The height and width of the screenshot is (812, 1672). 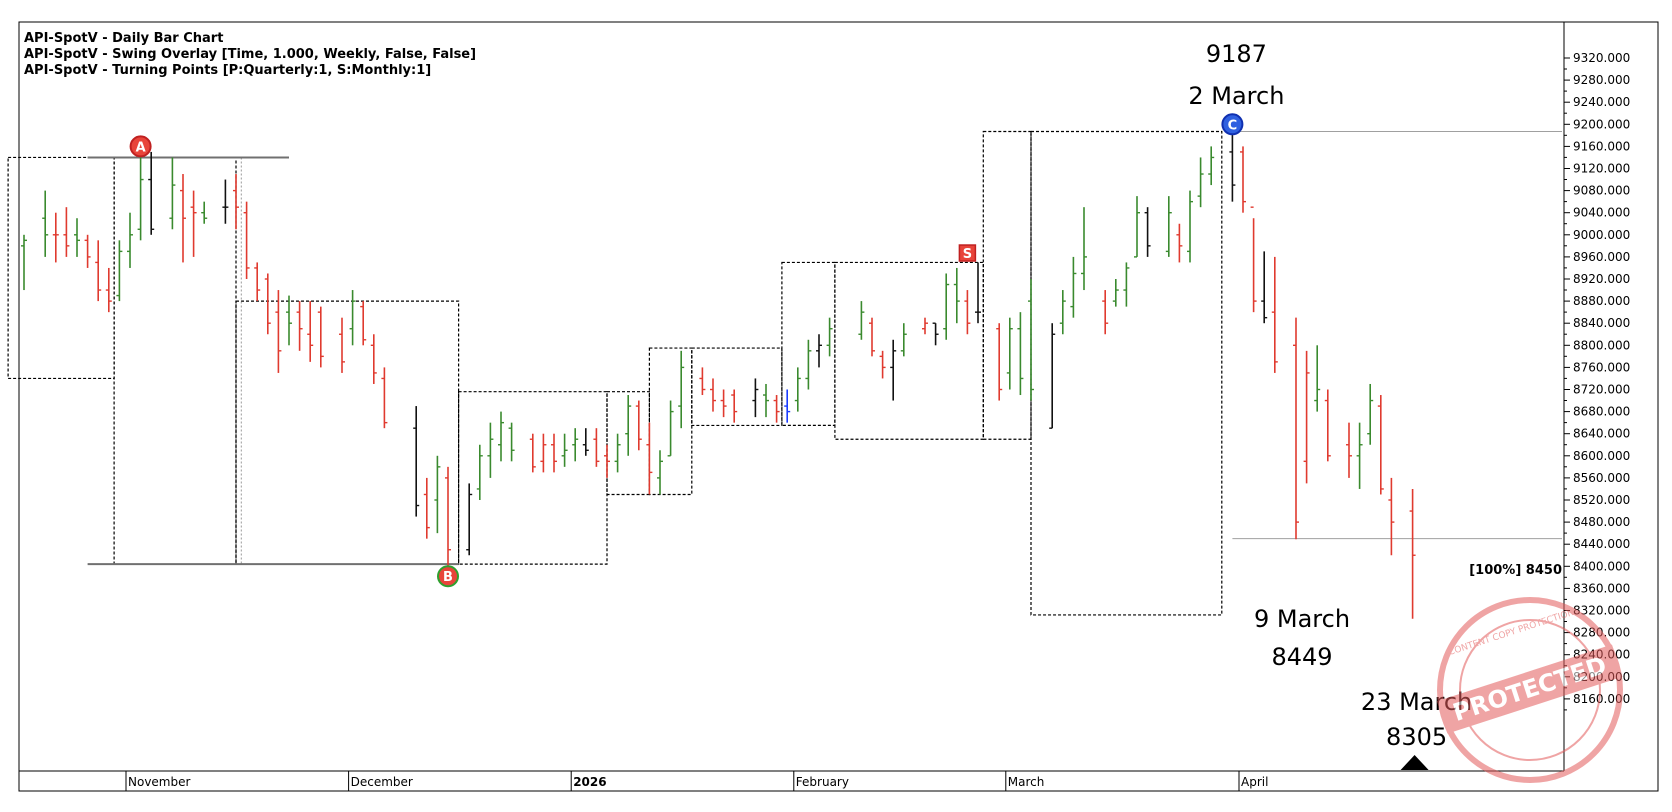 I want to click on y-tick-label: 9120.000, so click(x=1601, y=169).